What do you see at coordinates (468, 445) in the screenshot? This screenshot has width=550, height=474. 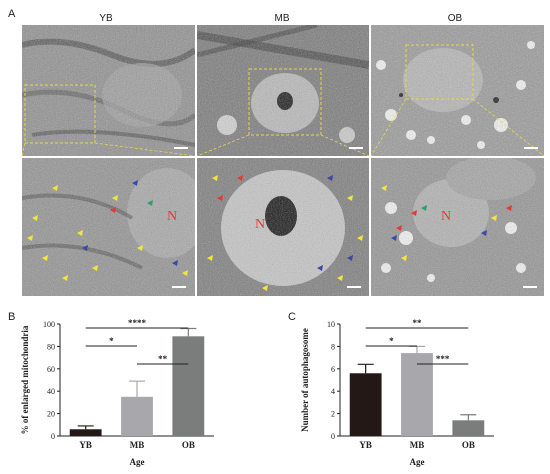 I see `chart-c-x-tick-label: OB` at bounding box center [468, 445].